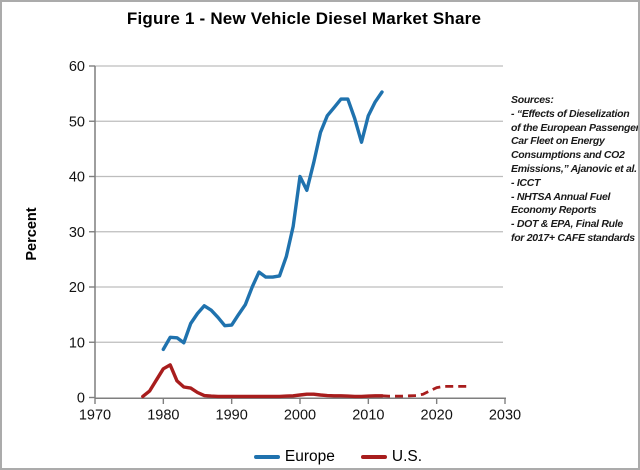 Image resolution: width=640 pixels, height=470 pixels. I want to click on x-tick-label: 2000, so click(300, 416).